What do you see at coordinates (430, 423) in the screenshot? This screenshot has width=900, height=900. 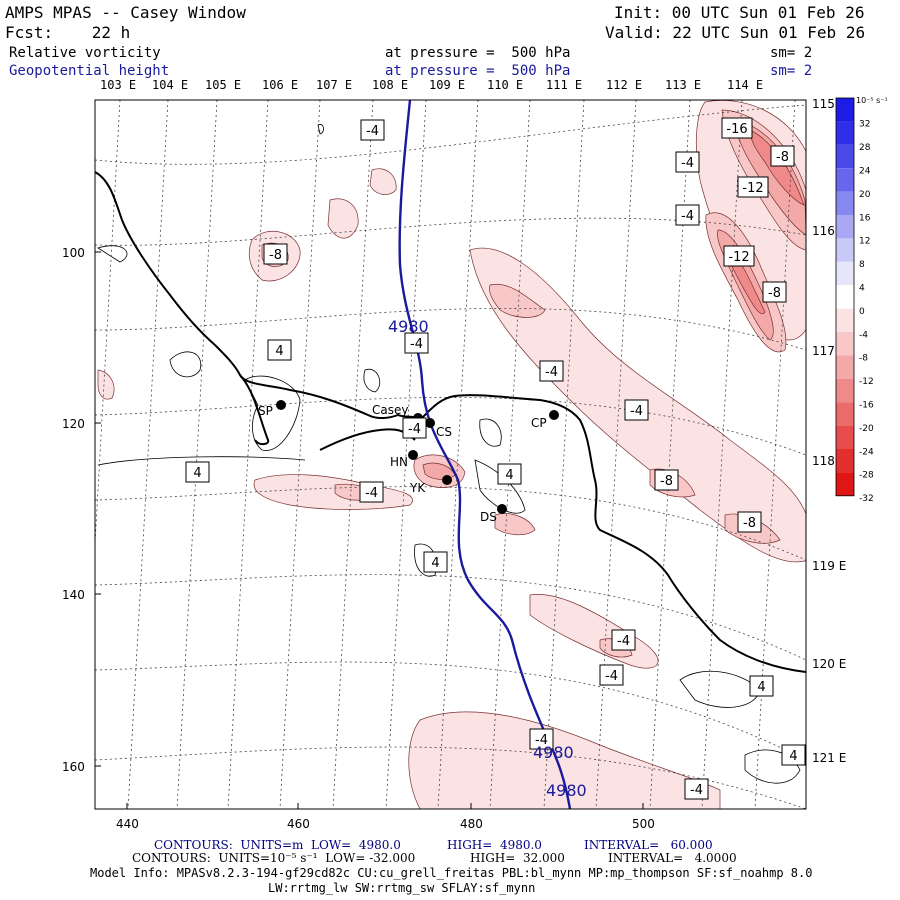 I see `station-marker-cs` at bounding box center [430, 423].